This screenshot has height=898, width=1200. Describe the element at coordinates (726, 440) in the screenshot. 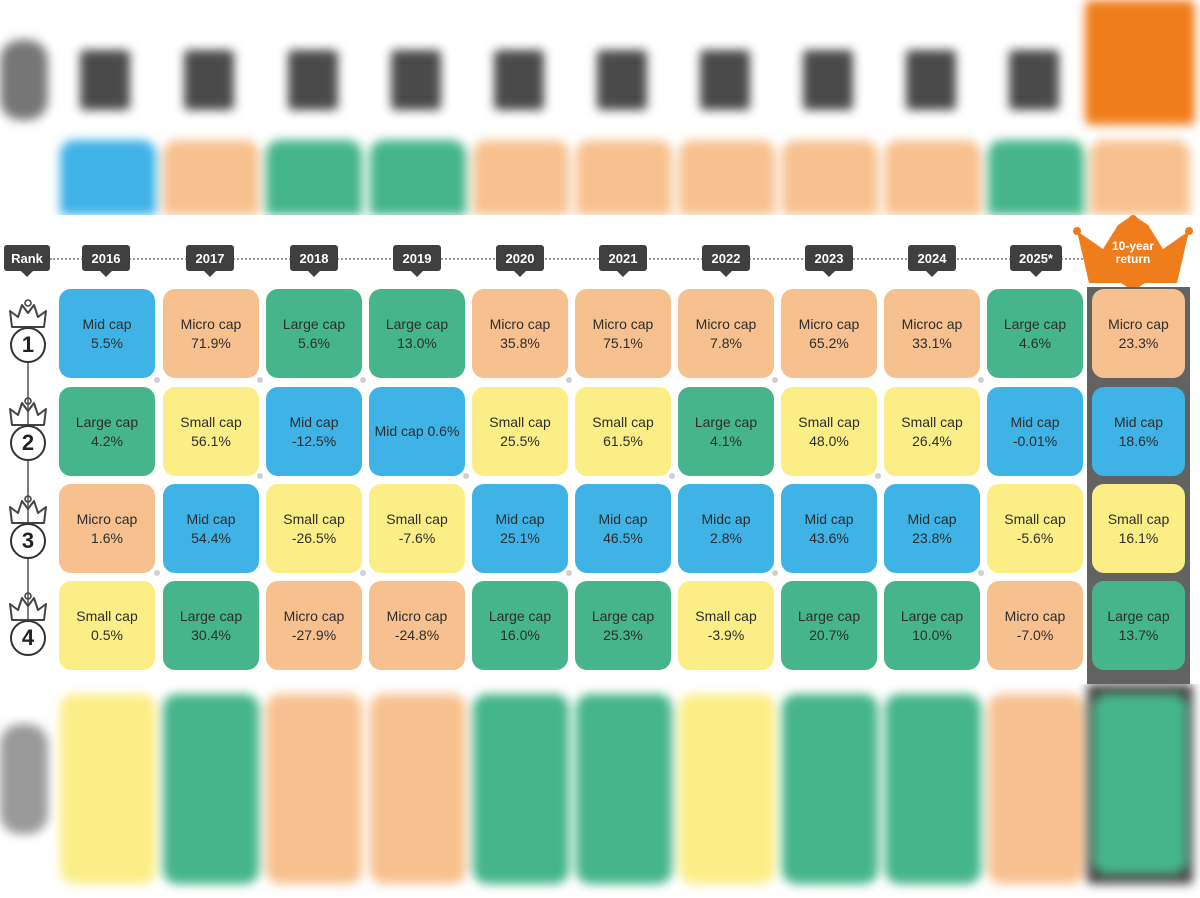

I see `cell-value: 4.1%` at that location.